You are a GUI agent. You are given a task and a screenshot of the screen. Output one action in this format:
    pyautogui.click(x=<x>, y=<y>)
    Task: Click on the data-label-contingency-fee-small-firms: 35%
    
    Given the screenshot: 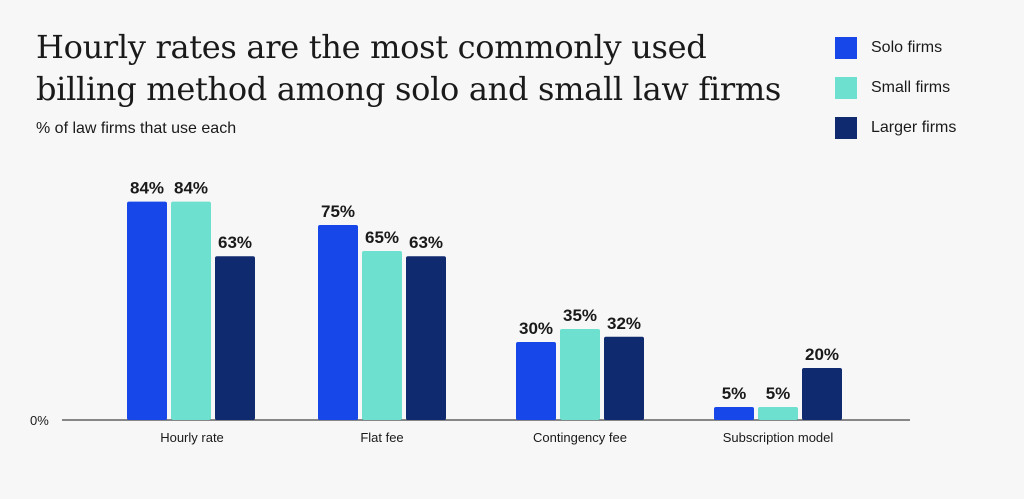 What is the action you would take?
    pyautogui.click(x=580, y=315)
    